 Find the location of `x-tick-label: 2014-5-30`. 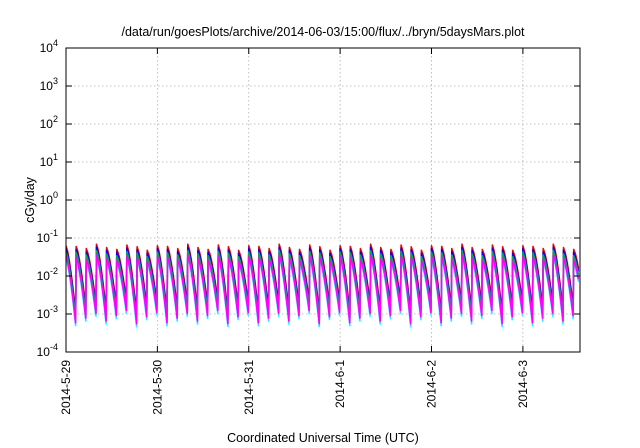

x-tick-label: 2014-5-30 is located at coordinates (157, 387).